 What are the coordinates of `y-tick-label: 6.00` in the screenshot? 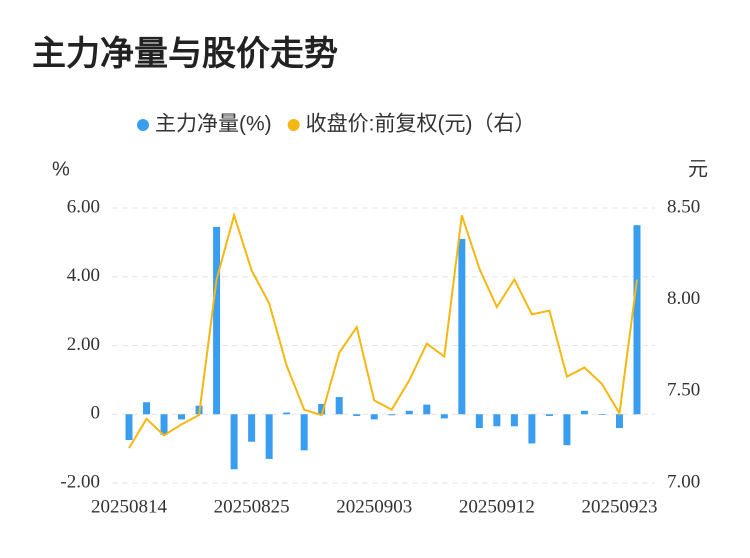 It's located at (83, 206).